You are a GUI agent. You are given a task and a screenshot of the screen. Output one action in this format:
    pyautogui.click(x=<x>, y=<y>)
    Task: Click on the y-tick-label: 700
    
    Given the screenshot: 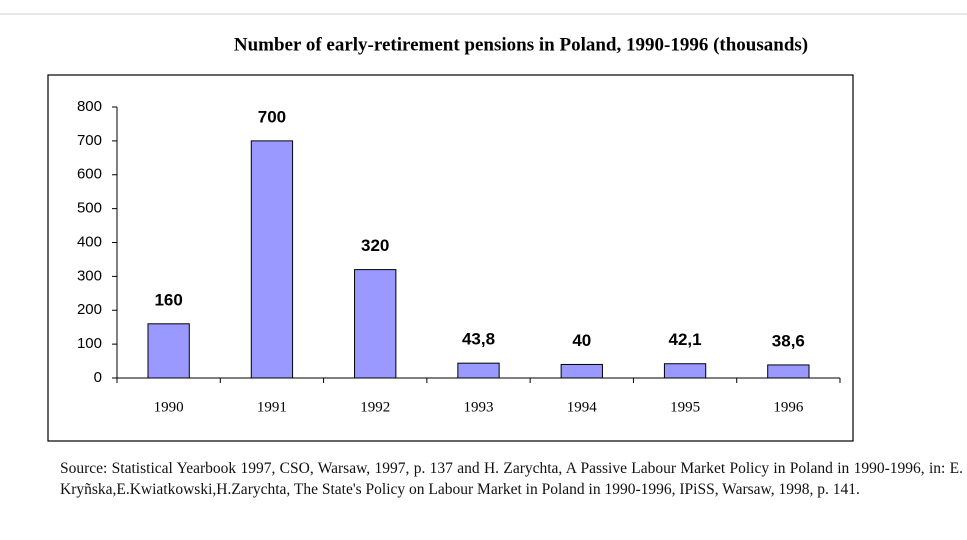 What is the action you would take?
    pyautogui.click(x=89, y=140)
    